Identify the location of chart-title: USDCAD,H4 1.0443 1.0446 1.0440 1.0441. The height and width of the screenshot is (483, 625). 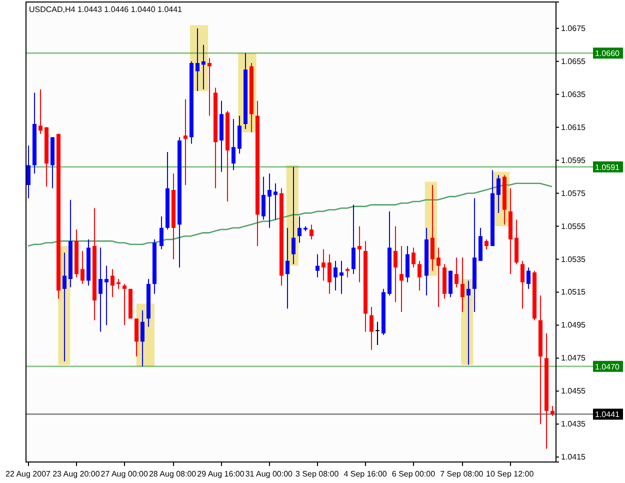
(106, 9).